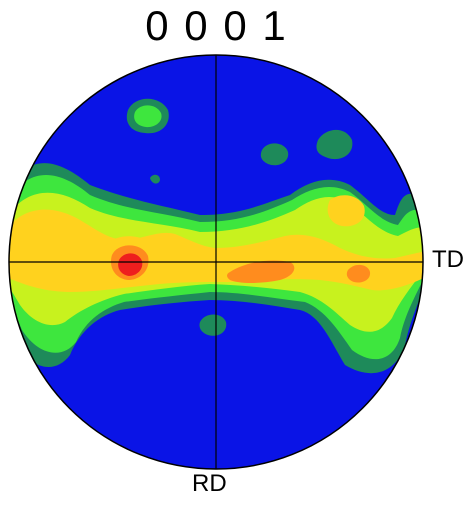 This screenshot has width=473, height=509. I want to click on hotspot-red-max, so click(130, 264).